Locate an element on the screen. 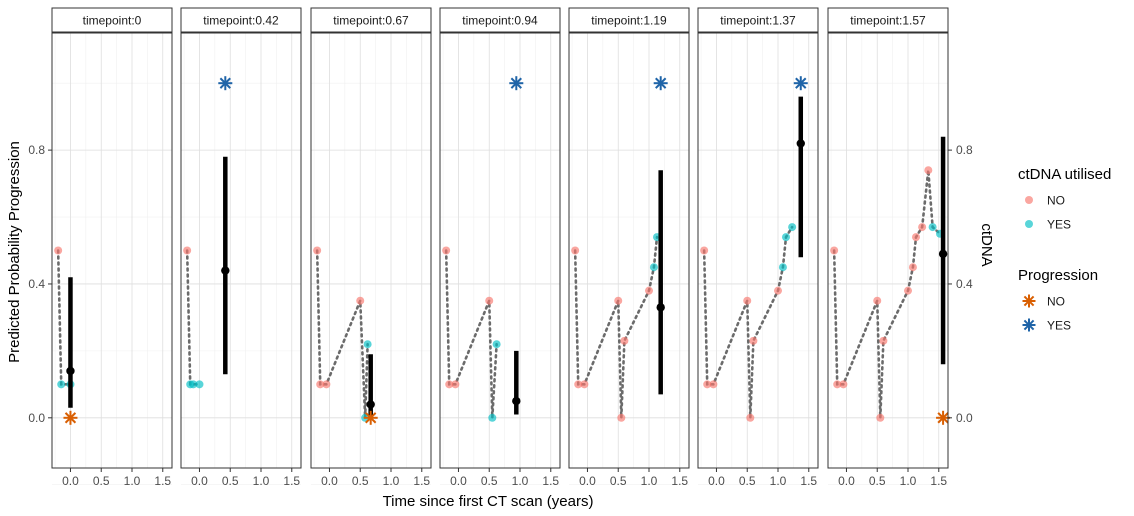 The width and height of the screenshot is (1134, 516). panel-6: timepoint:1.57 is located at coordinates (889, 246).